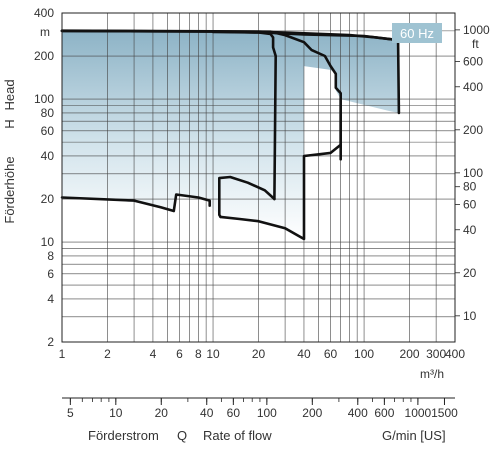 Image resolution: width=500 pixels, height=451 pixels. Describe the element at coordinates (470, 187) in the screenshot. I see `y-right-tick-label: 80` at that location.